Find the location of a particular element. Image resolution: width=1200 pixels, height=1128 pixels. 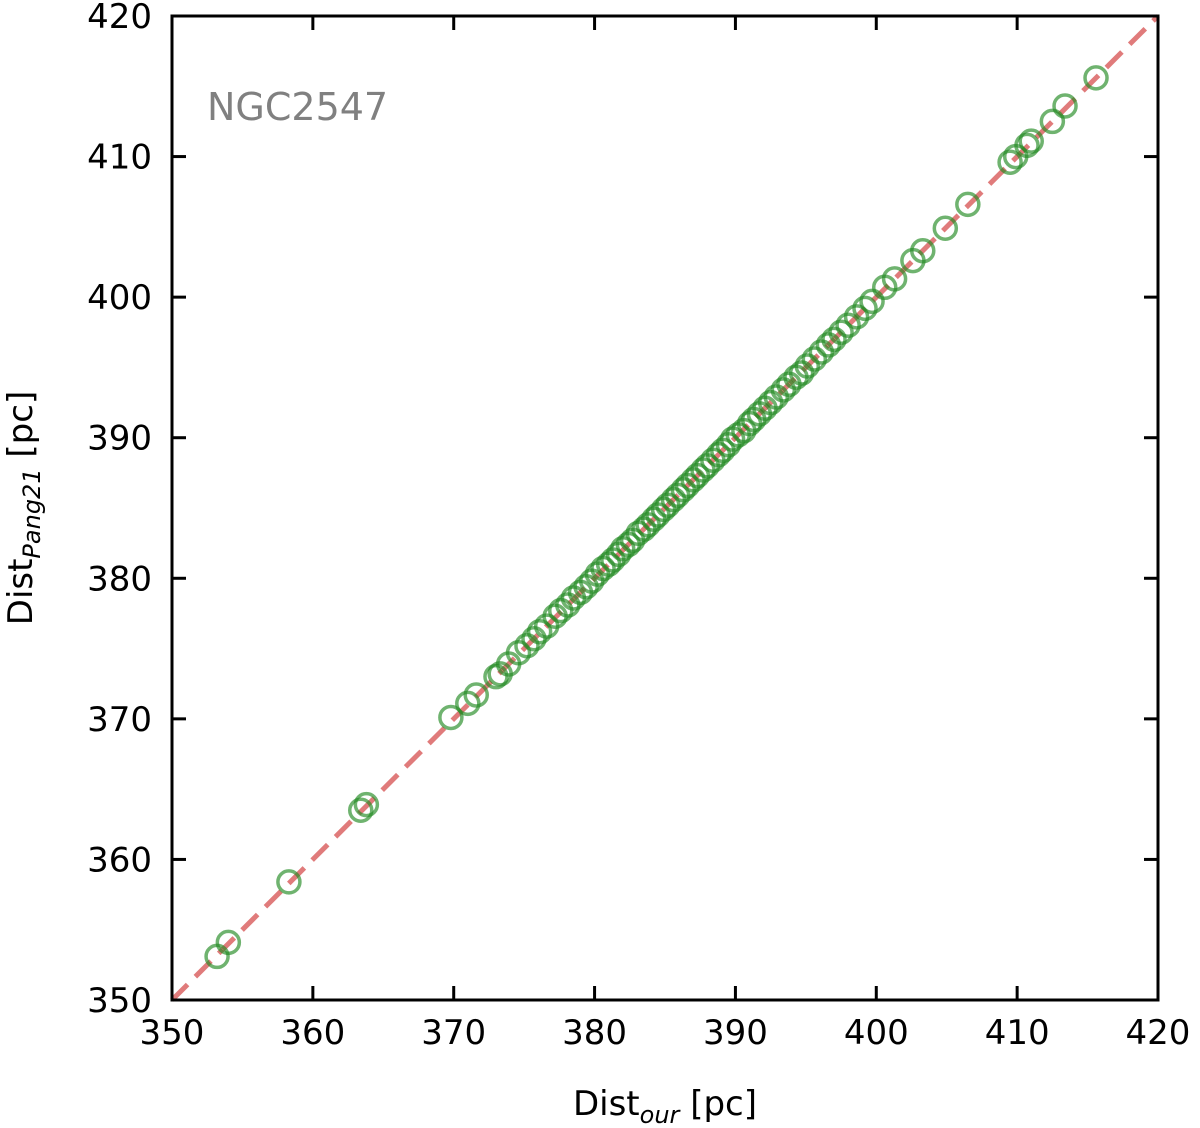

y-tick-label: 350 is located at coordinates (119, 1001).